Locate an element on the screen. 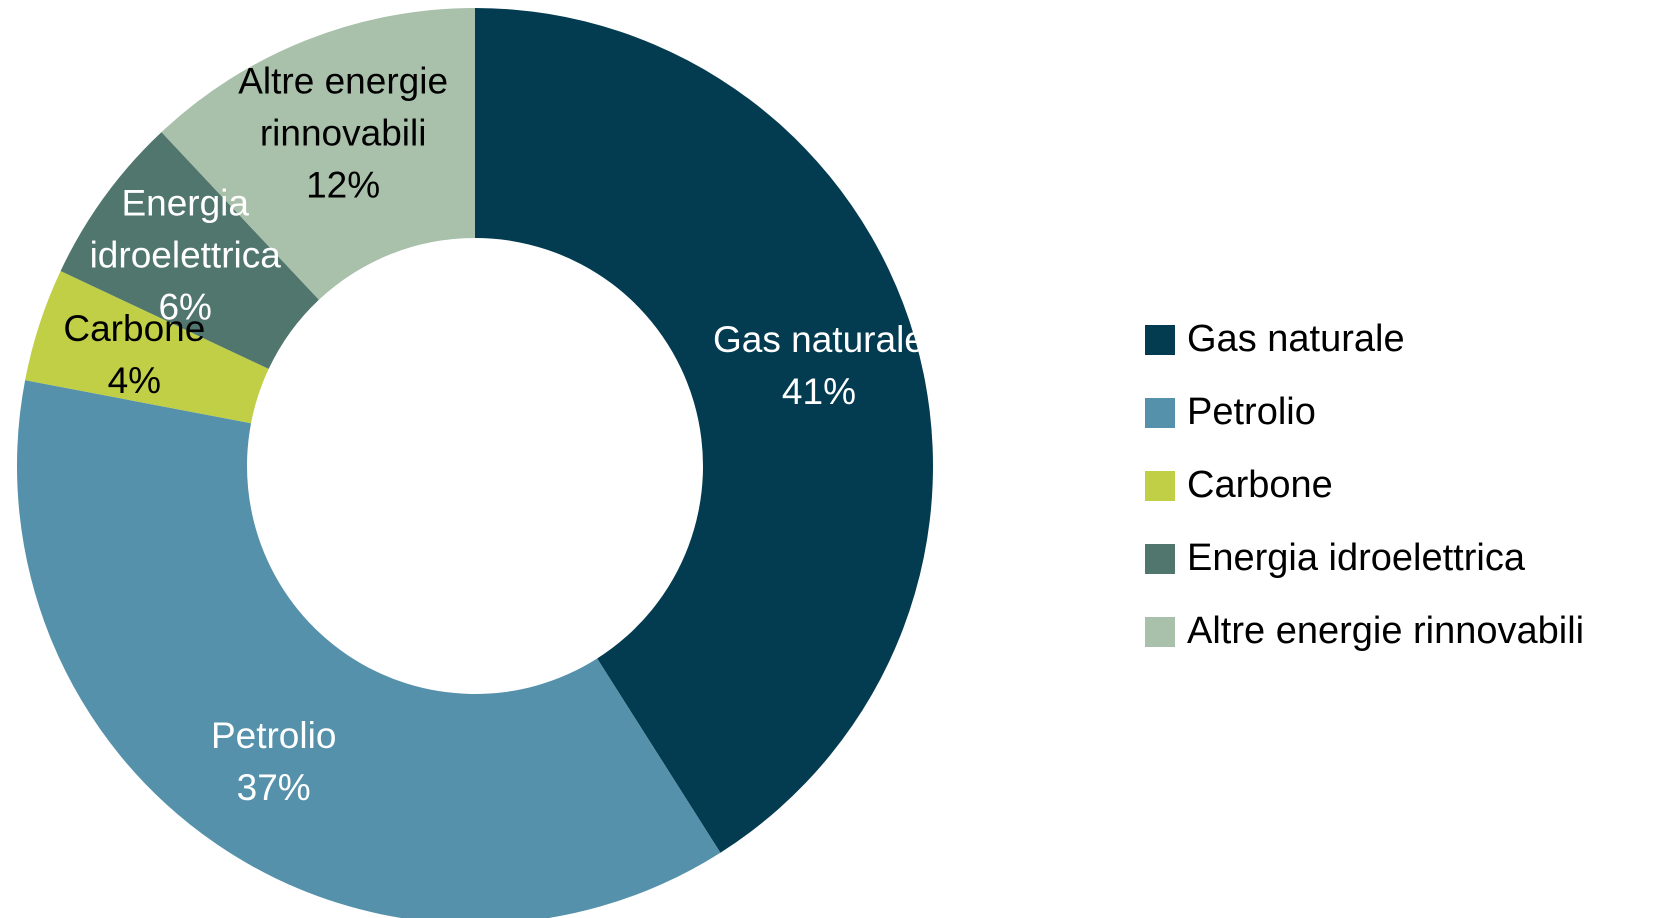  legend-label: Gas naturale is located at coordinates (1296, 339).